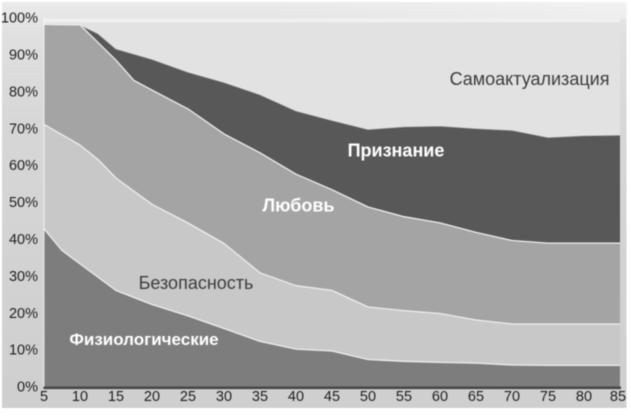 This screenshot has height=417, width=631. Describe the element at coordinates (224, 397) in the screenshot. I see `svg-text: 30` at that location.